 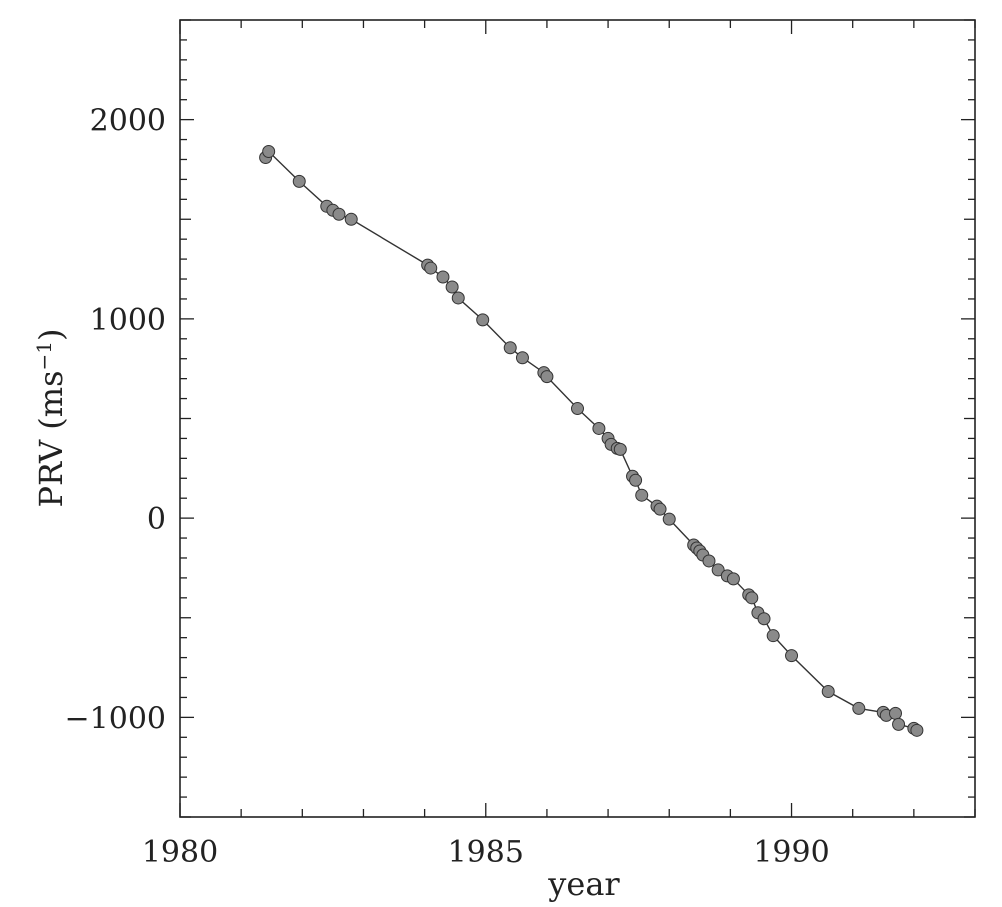 I want to click on y-tick-label: −1000, so click(x=115, y=718).